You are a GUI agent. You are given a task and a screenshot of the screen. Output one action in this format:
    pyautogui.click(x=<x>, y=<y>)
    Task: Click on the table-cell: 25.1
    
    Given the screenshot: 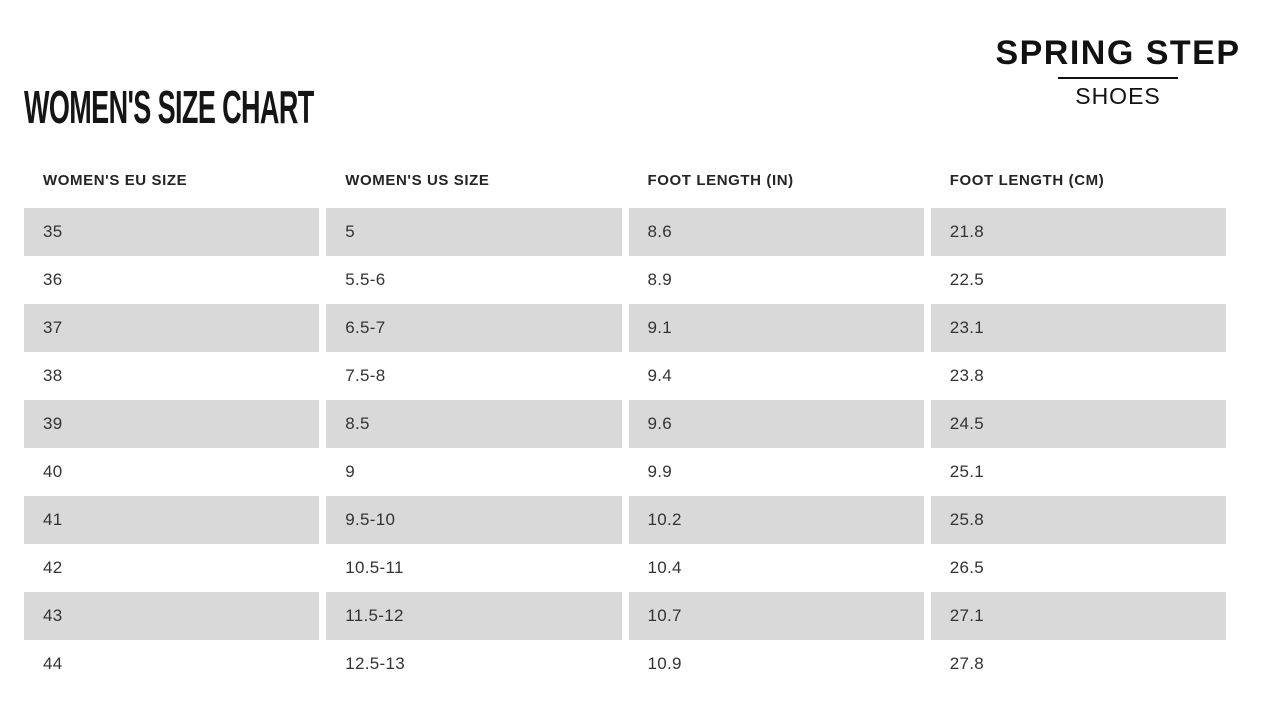 What is the action you would take?
    pyautogui.click(x=1078, y=472)
    